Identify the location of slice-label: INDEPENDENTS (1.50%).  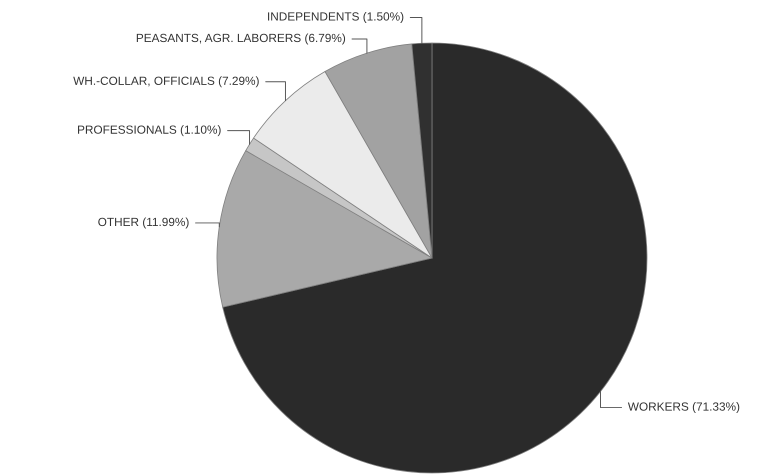
(336, 17).